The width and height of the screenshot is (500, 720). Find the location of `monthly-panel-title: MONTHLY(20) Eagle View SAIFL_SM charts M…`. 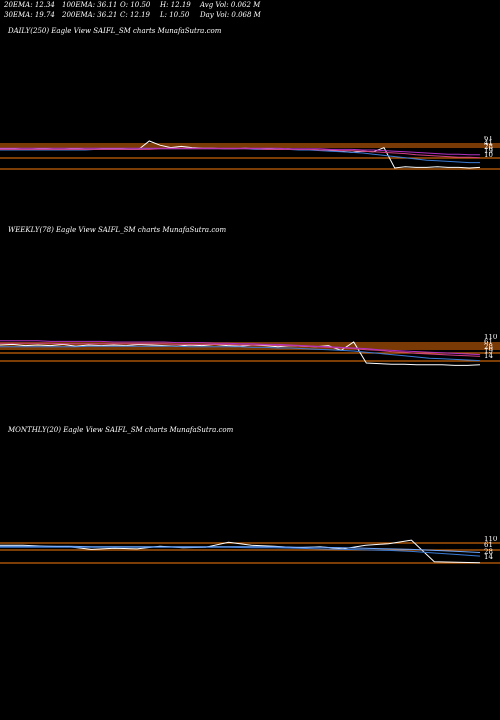

monthly-panel-title: MONTHLY(20) Eagle View SAIFL_SM charts M… is located at coordinates (121, 430).